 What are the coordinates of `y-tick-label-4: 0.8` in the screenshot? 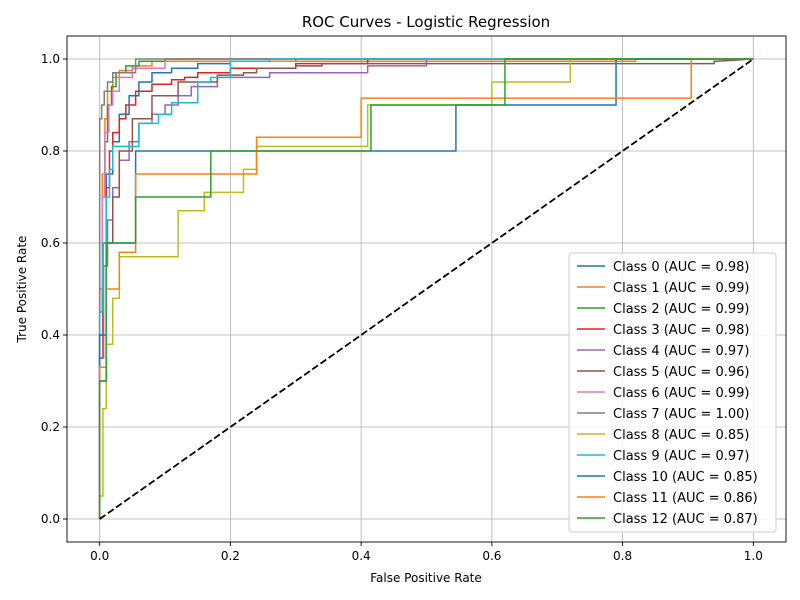 It's located at (50, 151).